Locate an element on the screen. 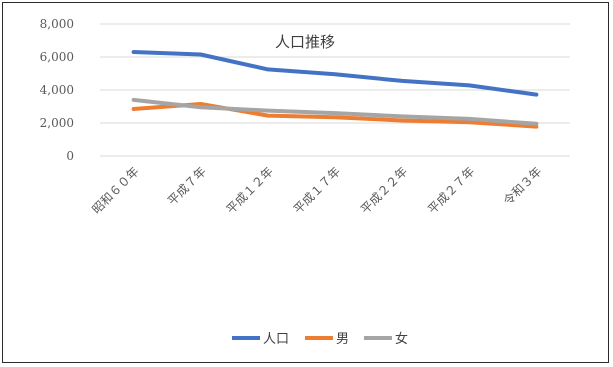 Image resolution: width=613 pixels, height=367 pixels. y-tick-label: 6,000 is located at coordinates (57, 57).